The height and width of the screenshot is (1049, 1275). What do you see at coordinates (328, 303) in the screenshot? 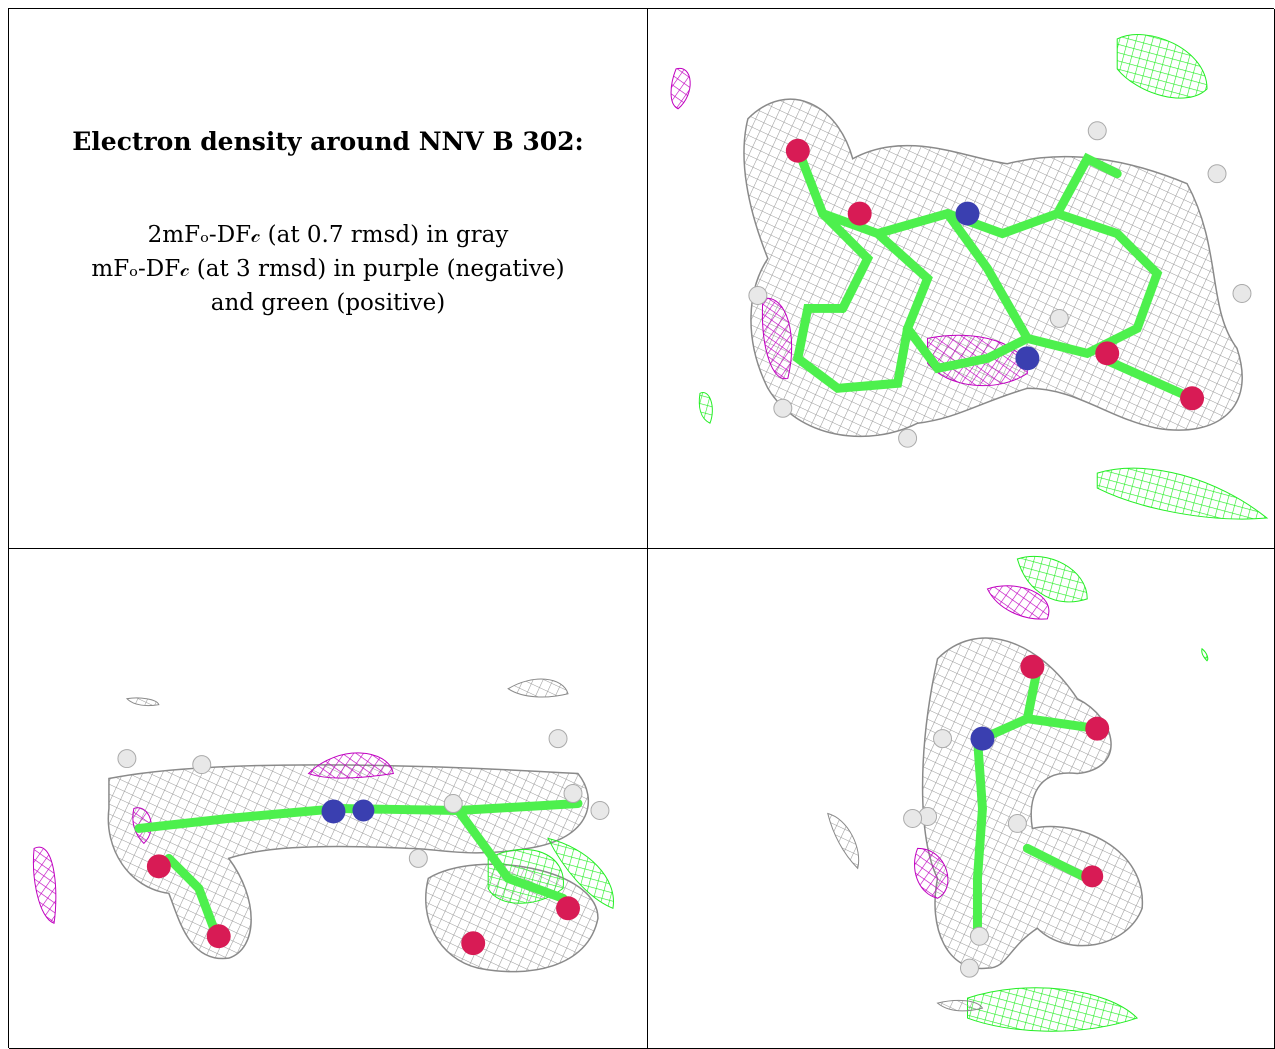
I see `caption-line-green: and green (positive)` at bounding box center [328, 303].